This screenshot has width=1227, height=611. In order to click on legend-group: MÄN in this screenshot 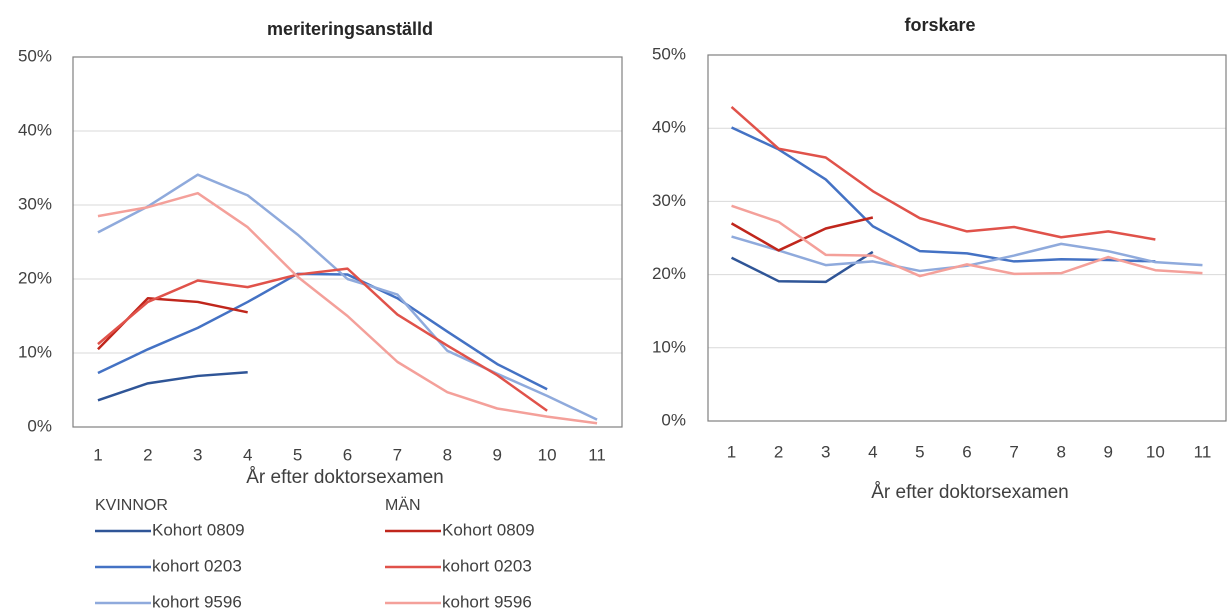, I will do `click(403, 505)`.